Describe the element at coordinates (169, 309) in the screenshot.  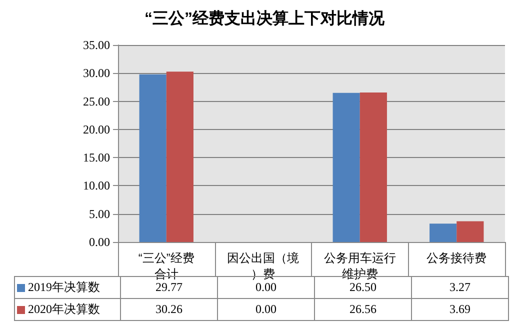
I see `data-label: 30.26` at that location.